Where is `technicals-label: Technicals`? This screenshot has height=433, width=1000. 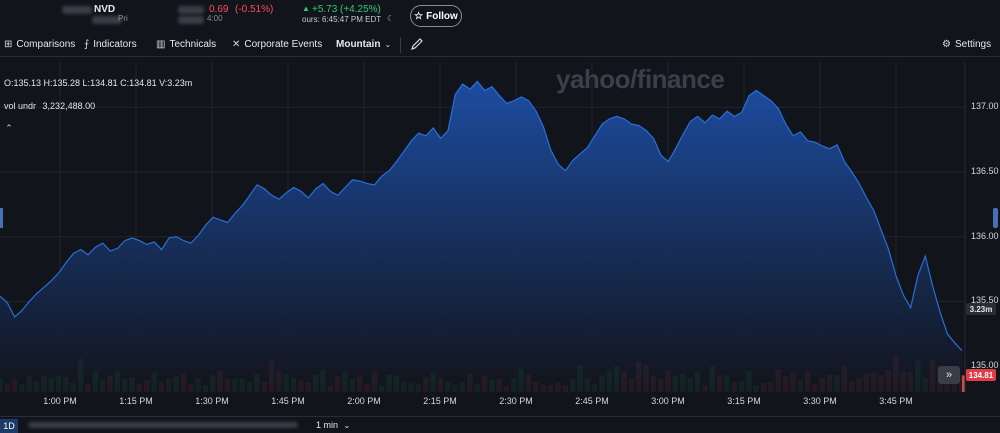
technicals-label: Technicals is located at coordinates (193, 44).